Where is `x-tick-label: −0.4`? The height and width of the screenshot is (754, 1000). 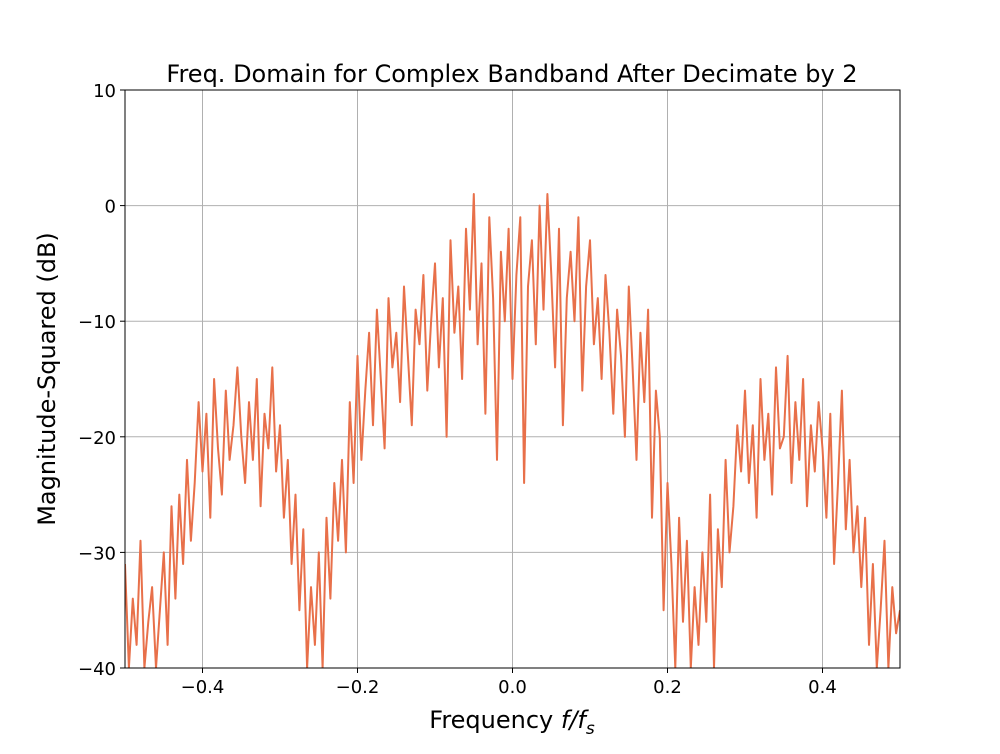 x-tick-label: −0.4 is located at coordinates (203, 687).